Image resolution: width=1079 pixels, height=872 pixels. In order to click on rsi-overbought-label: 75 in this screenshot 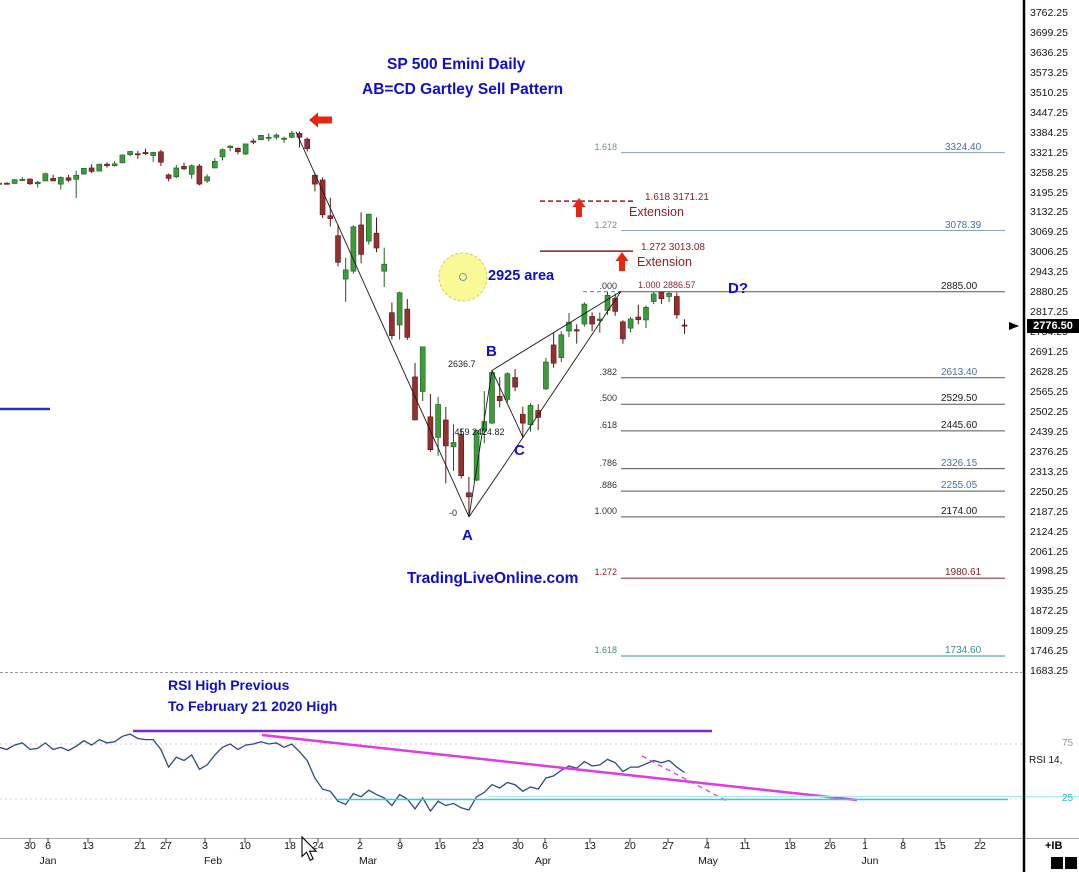, I will do `click(1068, 743)`.